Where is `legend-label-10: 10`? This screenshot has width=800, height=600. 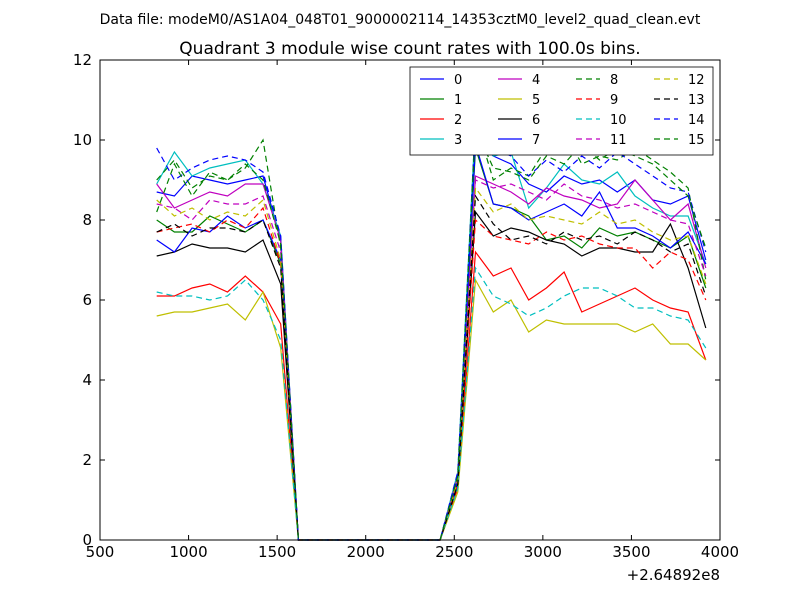
legend-label-10: 10 is located at coordinates (618, 120).